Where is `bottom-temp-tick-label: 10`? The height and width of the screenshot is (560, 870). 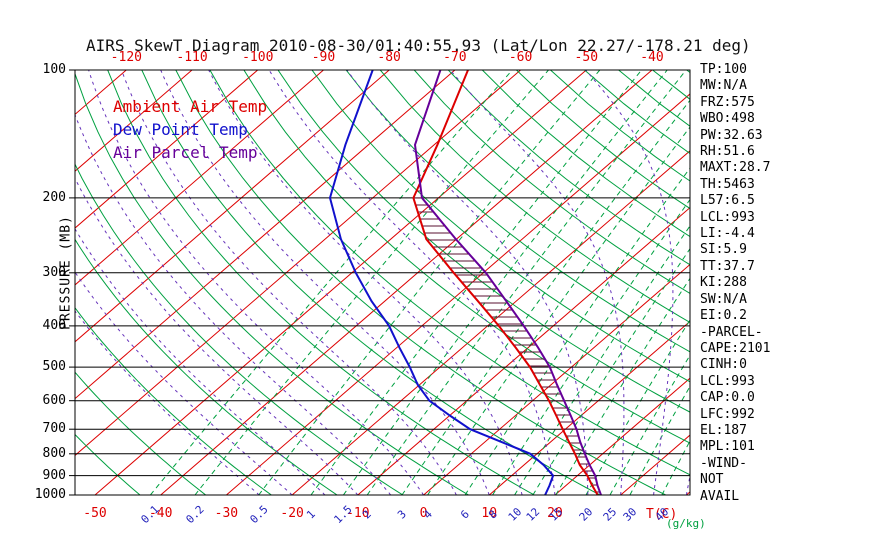
bottom-temp-tick-label: 10 is located at coordinates (489, 513).